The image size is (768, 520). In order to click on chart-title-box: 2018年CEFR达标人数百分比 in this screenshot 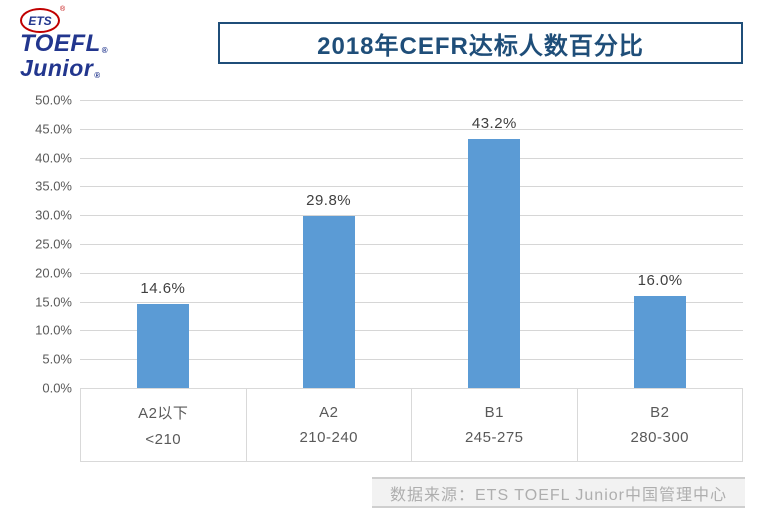, I will do `click(480, 43)`.